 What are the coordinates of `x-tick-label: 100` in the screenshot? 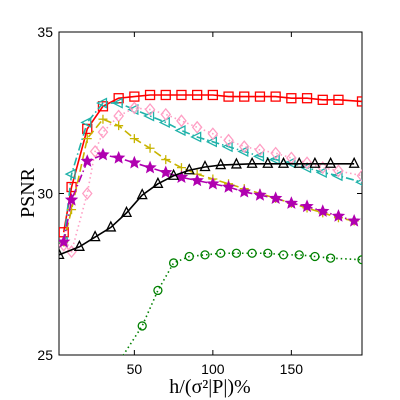 It's located at (213, 369).